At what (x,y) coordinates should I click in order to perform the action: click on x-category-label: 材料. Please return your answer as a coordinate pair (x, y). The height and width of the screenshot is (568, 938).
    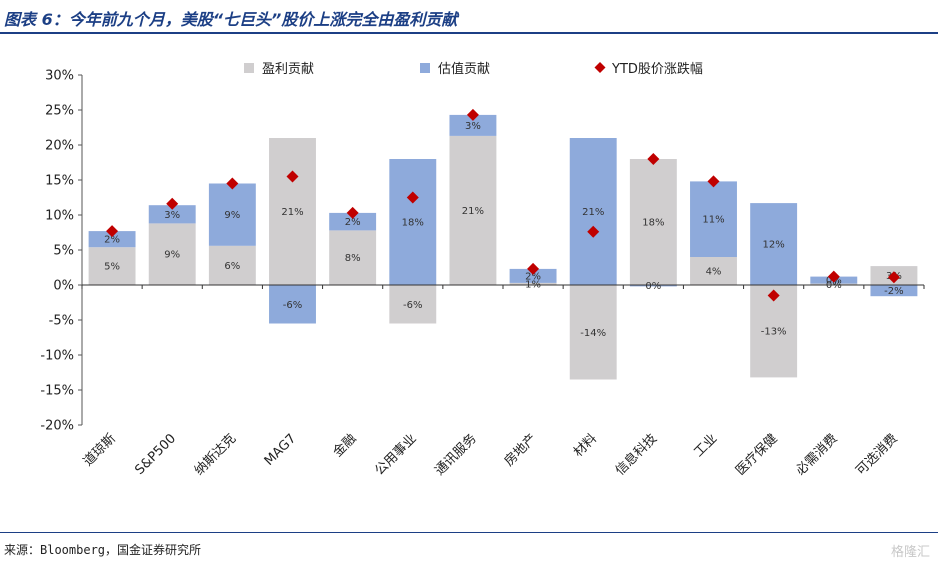
    Looking at the image, I should click on (585, 445).